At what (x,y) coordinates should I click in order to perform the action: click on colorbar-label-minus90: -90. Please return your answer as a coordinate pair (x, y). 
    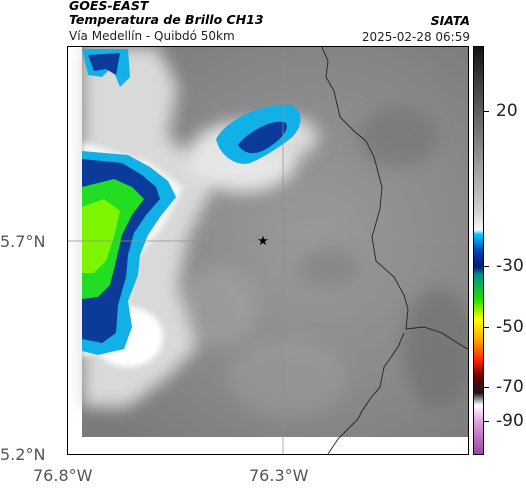
    Looking at the image, I should click on (510, 421).